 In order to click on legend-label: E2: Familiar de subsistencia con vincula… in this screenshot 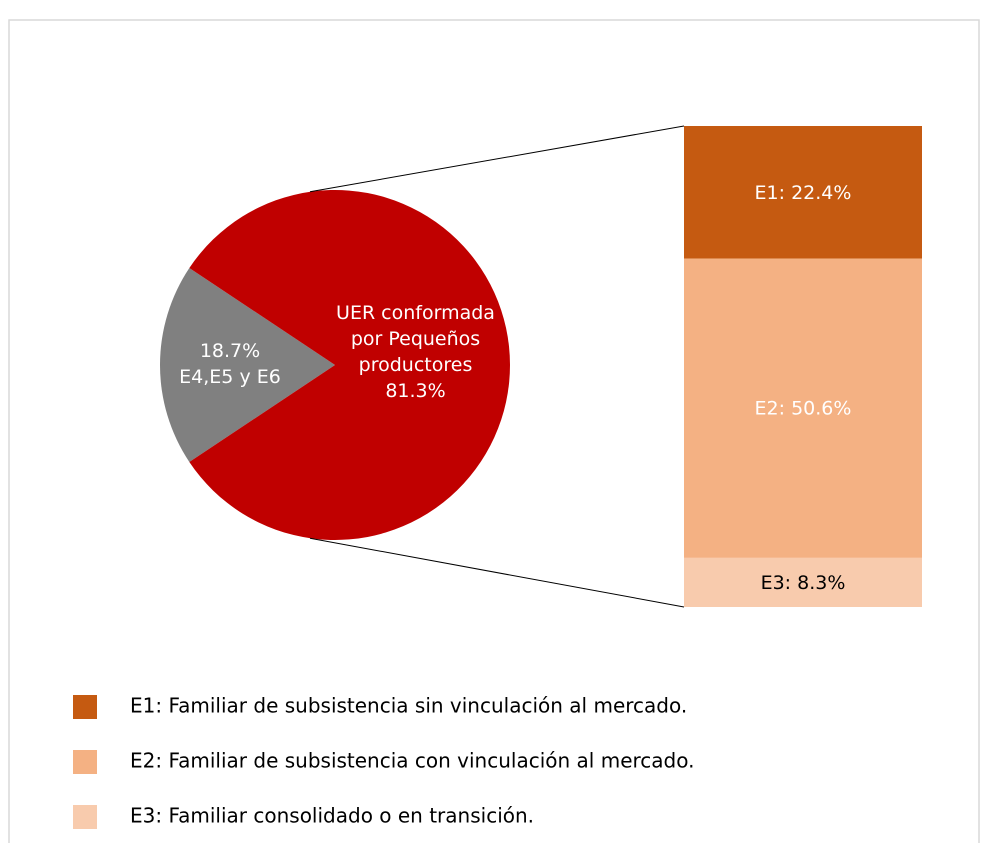, I will do `click(412, 761)`.